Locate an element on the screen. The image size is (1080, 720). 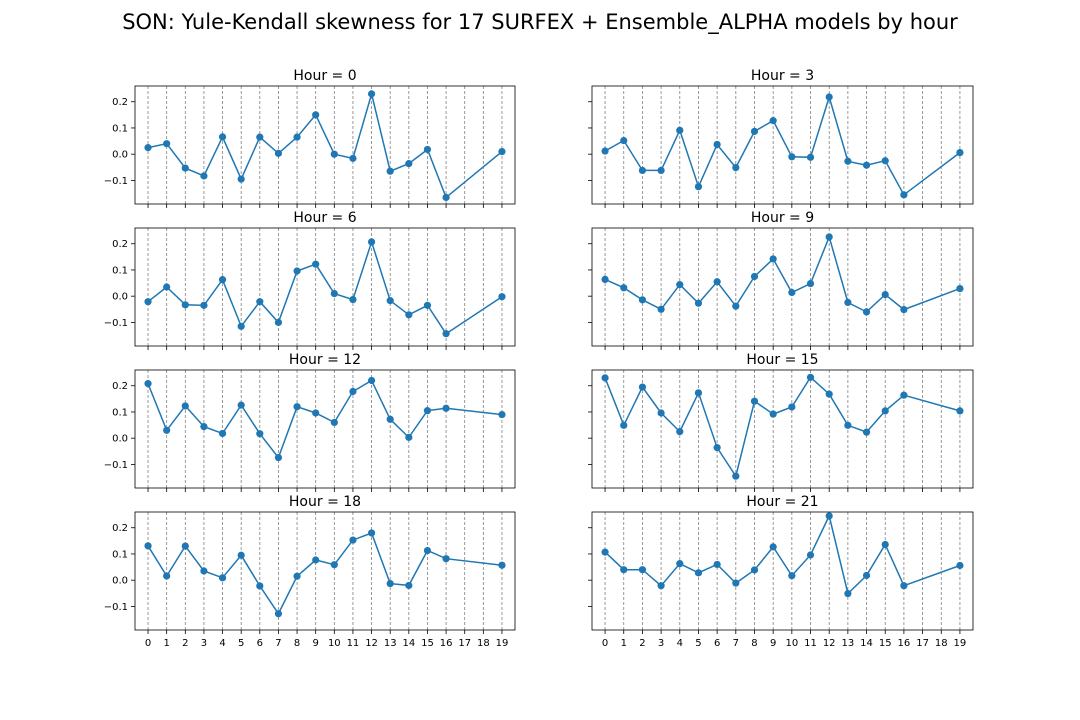
subplot-panel: Hour = 3 is located at coordinates (781, 138).